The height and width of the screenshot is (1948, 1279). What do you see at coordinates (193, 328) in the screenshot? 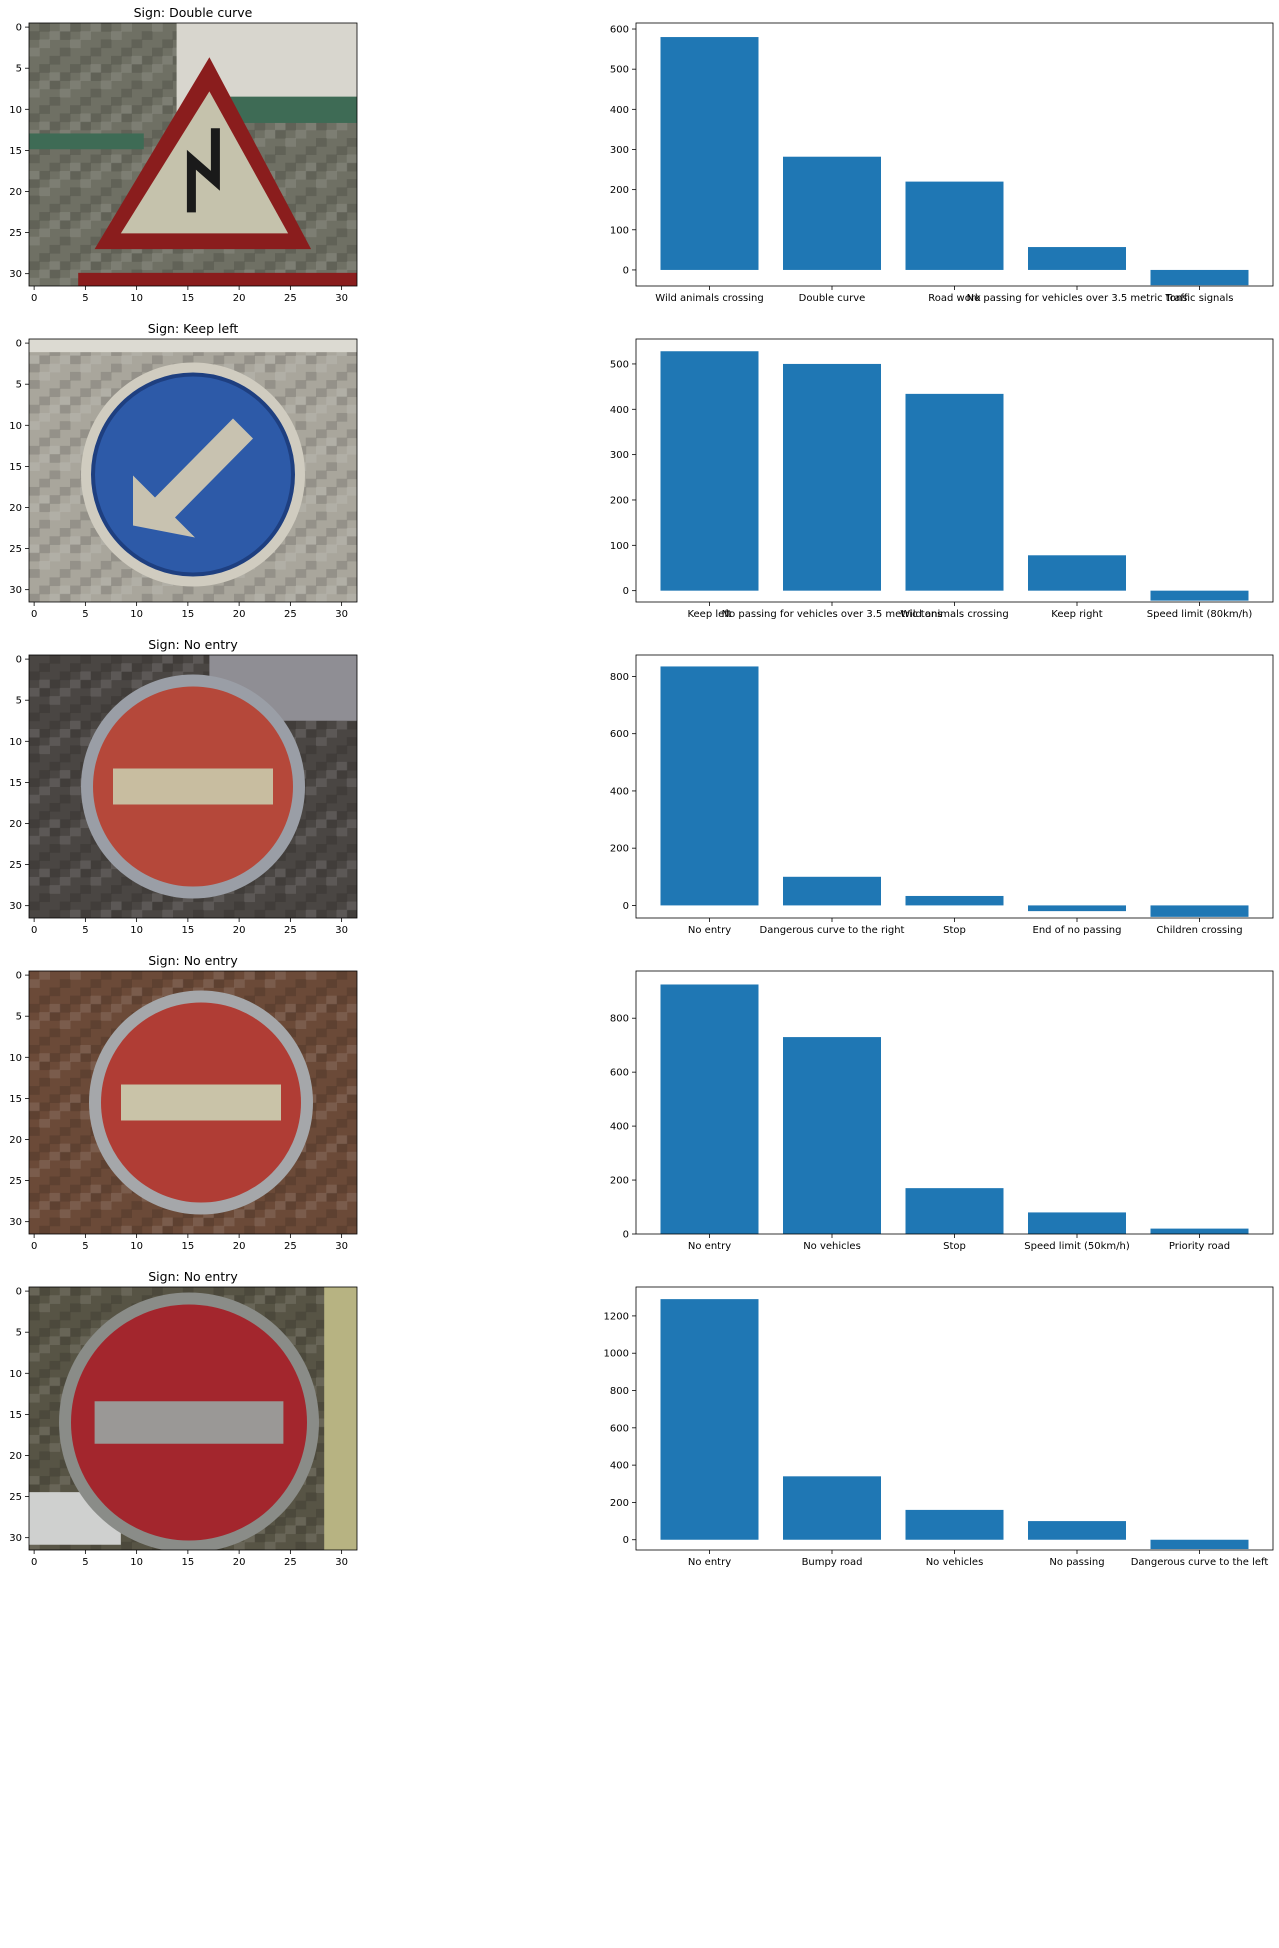
I see `image-title: Sign: Keep left` at bounding box center [193, 328].